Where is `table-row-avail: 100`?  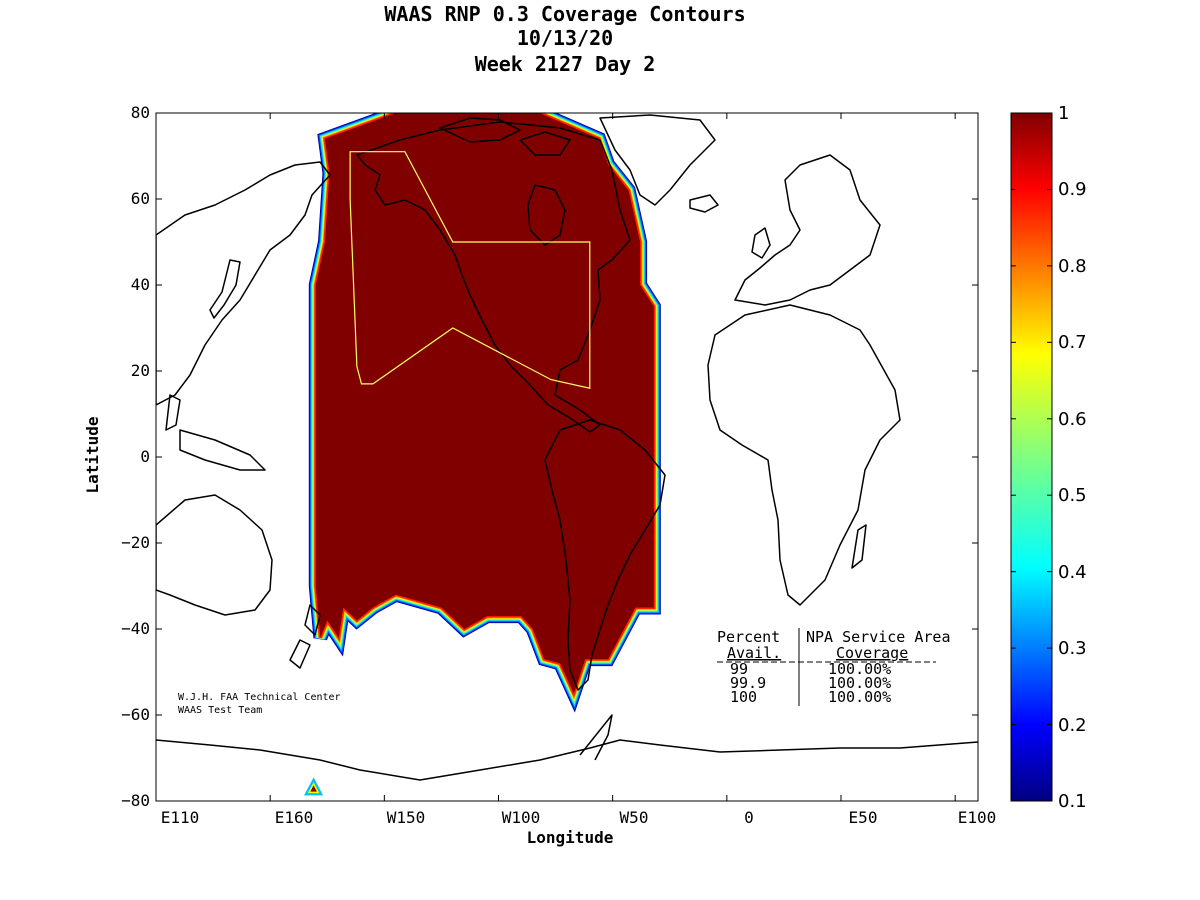 table-row-avail: 100 is located at coordinates (743, 697).